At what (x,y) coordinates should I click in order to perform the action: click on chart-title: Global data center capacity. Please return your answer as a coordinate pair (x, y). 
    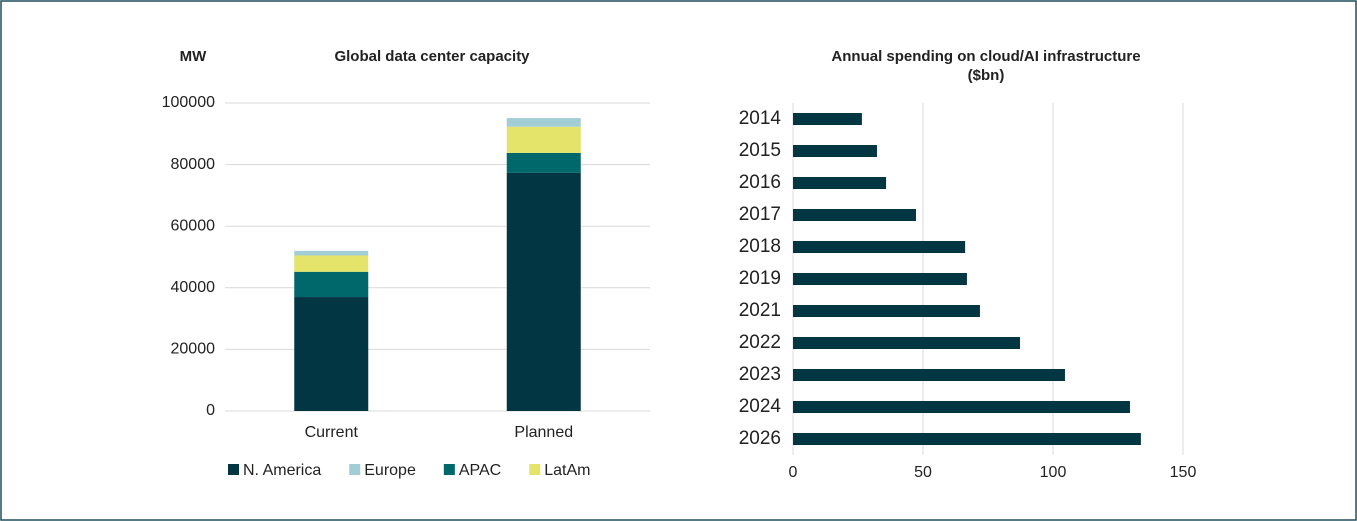
    Looking at the image, I should click on (432, 56).